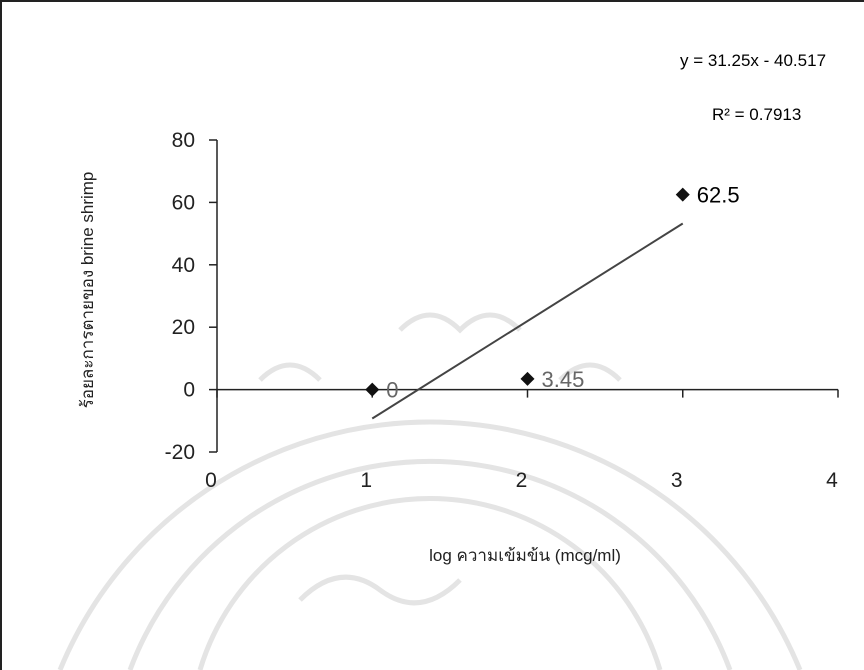  I want to click on y-tick-label: -20, so click(180, 452).